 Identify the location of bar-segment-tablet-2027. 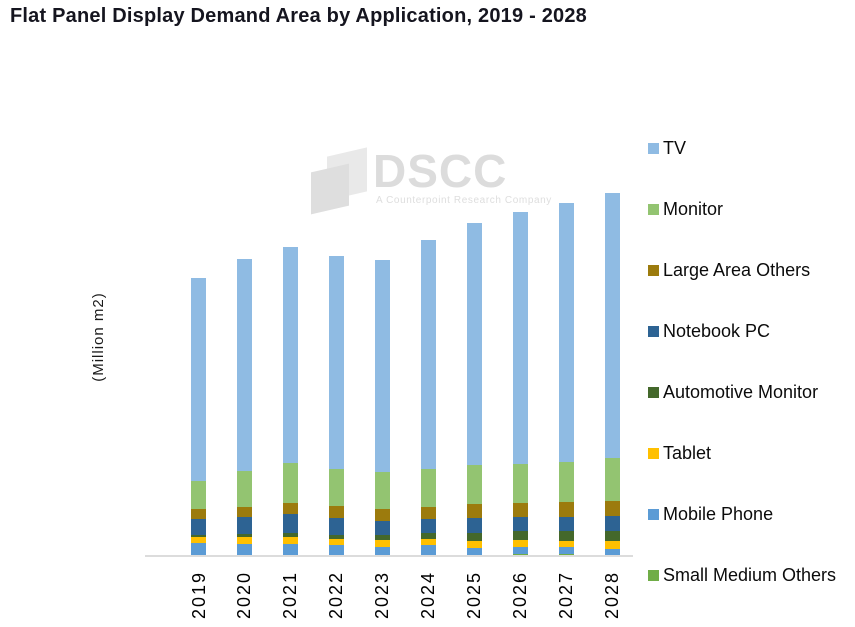
(566, 544).